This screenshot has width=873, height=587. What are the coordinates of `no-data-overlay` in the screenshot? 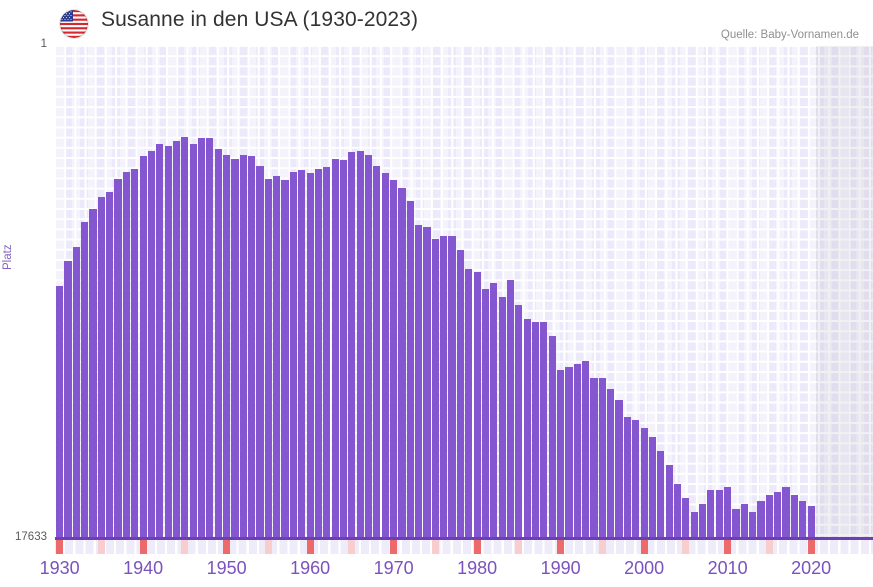 It's located at (844, 292).